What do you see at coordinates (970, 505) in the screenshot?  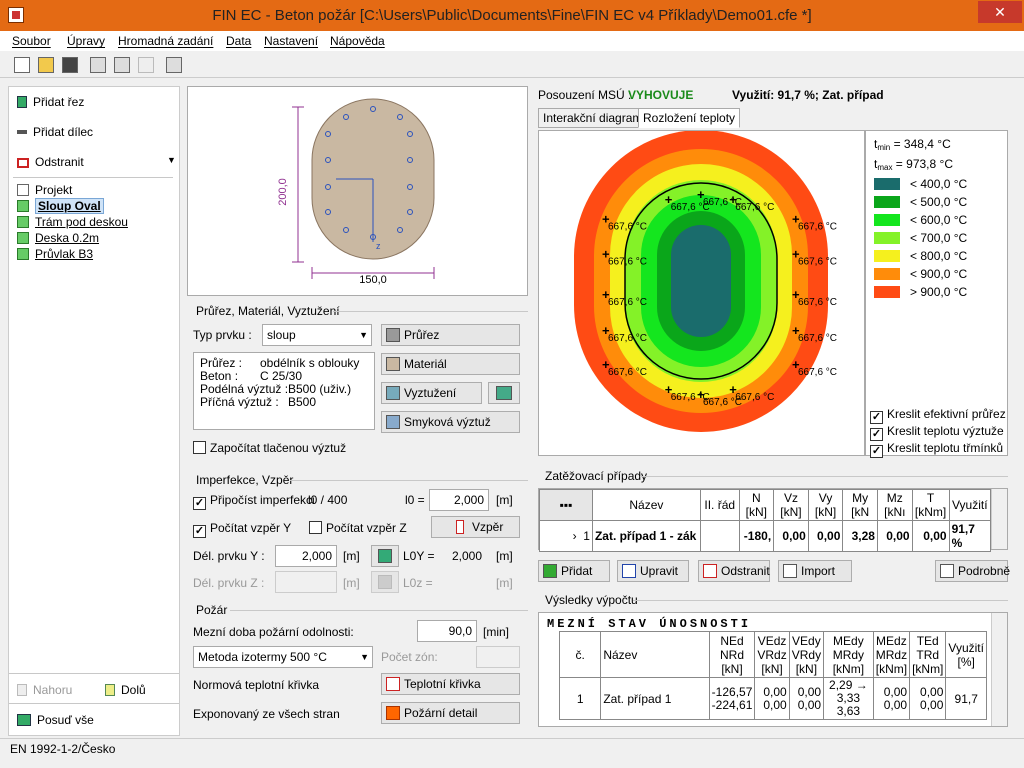 I see `col-usage: Využití` at bounding box center [970, 505].